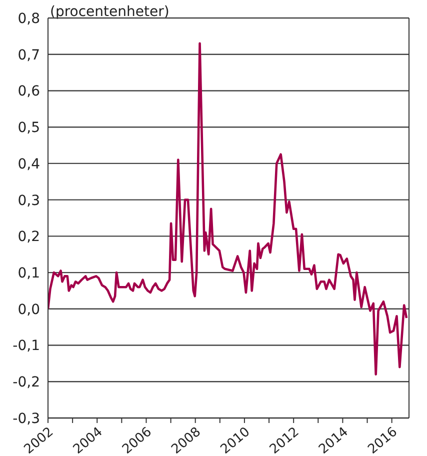 Image resolution: width=427 pixels, height=456 pixels. What do you see at coordinates (29, 92) in the screenshot?
I see `y-tick-label: 0,6` at bounding box center [29, 92].